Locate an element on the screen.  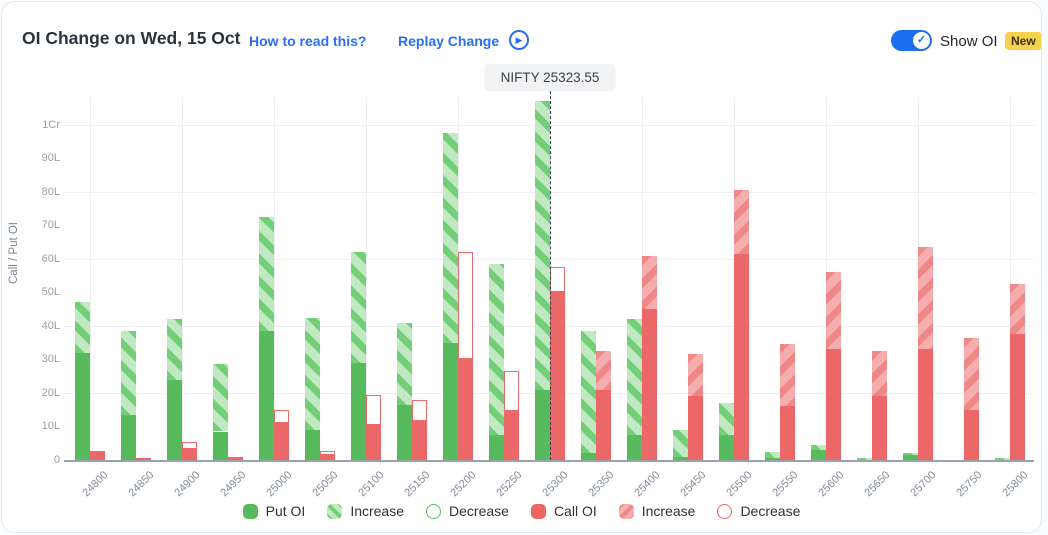
show-oi-toggle: ✓ is located at coordinates (911, 40).